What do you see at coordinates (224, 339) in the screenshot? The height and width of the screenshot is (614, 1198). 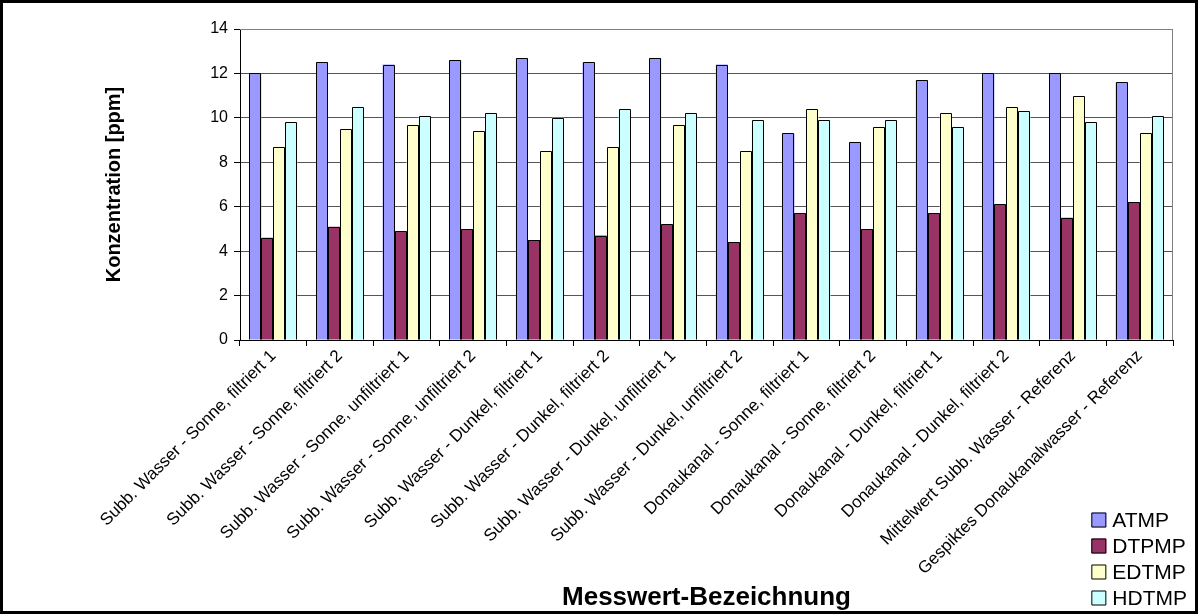 I see `y-tick-label: 0` at bounding box center [224, 339].